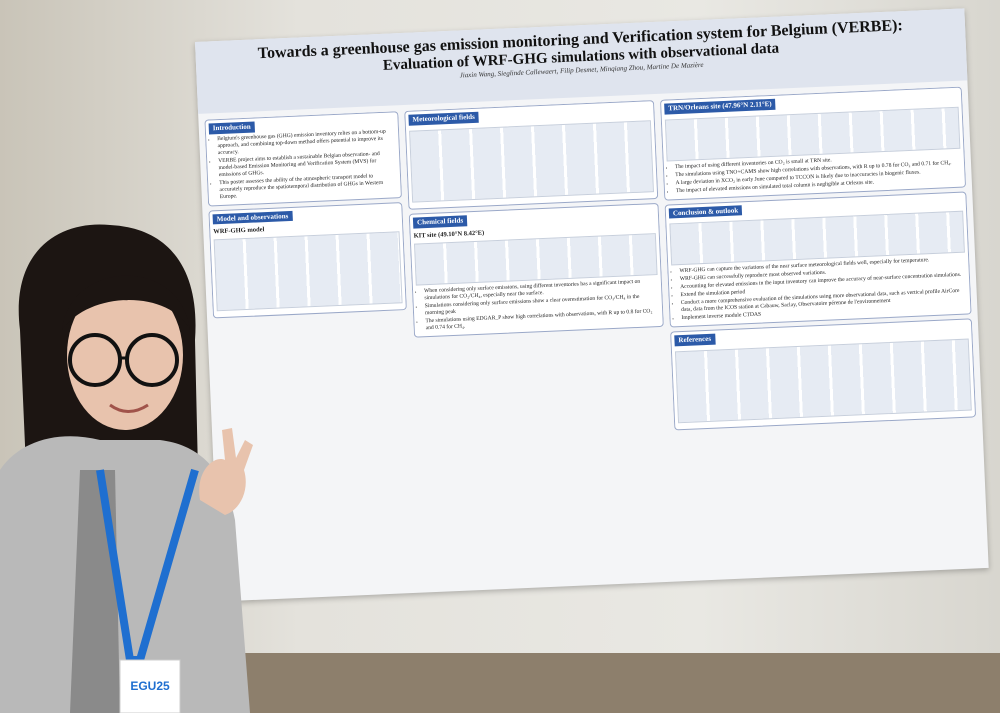 The width and height of the screenshot is (1000, 713). What do you see at coordinates (152, 360) in the screenshot?
I see `glasses-right` at bounding box center [152, 360].